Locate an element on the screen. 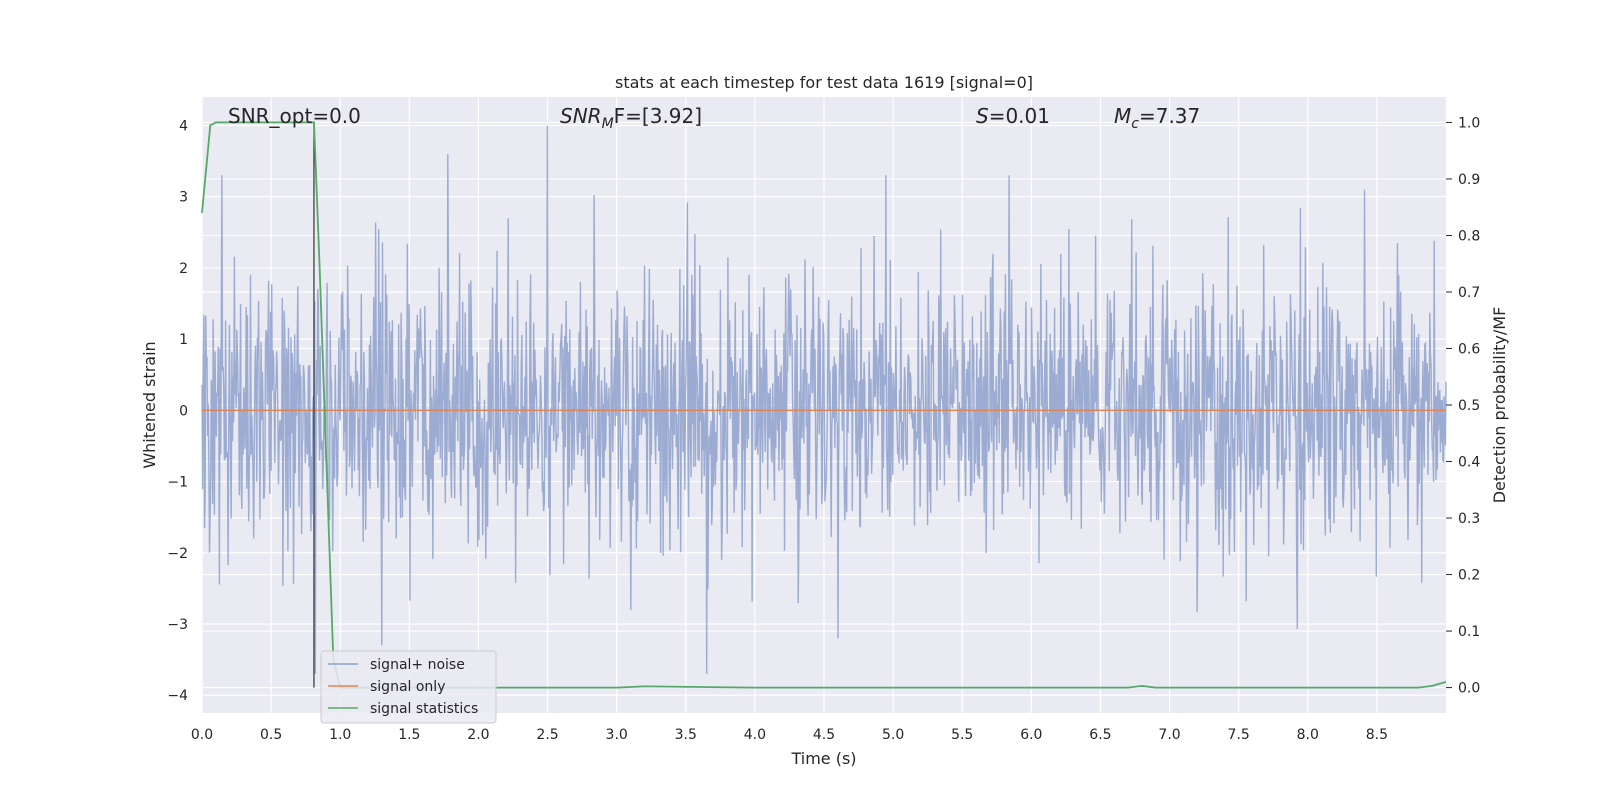 The width and height of the screenshot is (1600, 800). y2-tick-label-7: 0.3 is located at coordinates (1469, 519).